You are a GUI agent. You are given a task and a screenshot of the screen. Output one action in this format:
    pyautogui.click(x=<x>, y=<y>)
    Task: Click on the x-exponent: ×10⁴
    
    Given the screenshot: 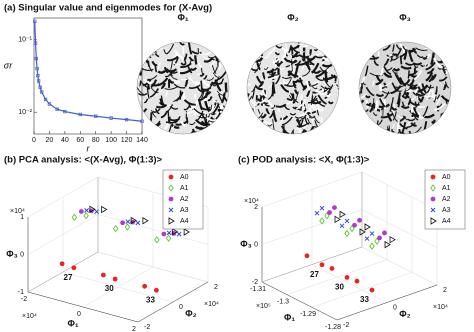 What is the action you would take?
    pyautogui.click(x=29, y=316)
    